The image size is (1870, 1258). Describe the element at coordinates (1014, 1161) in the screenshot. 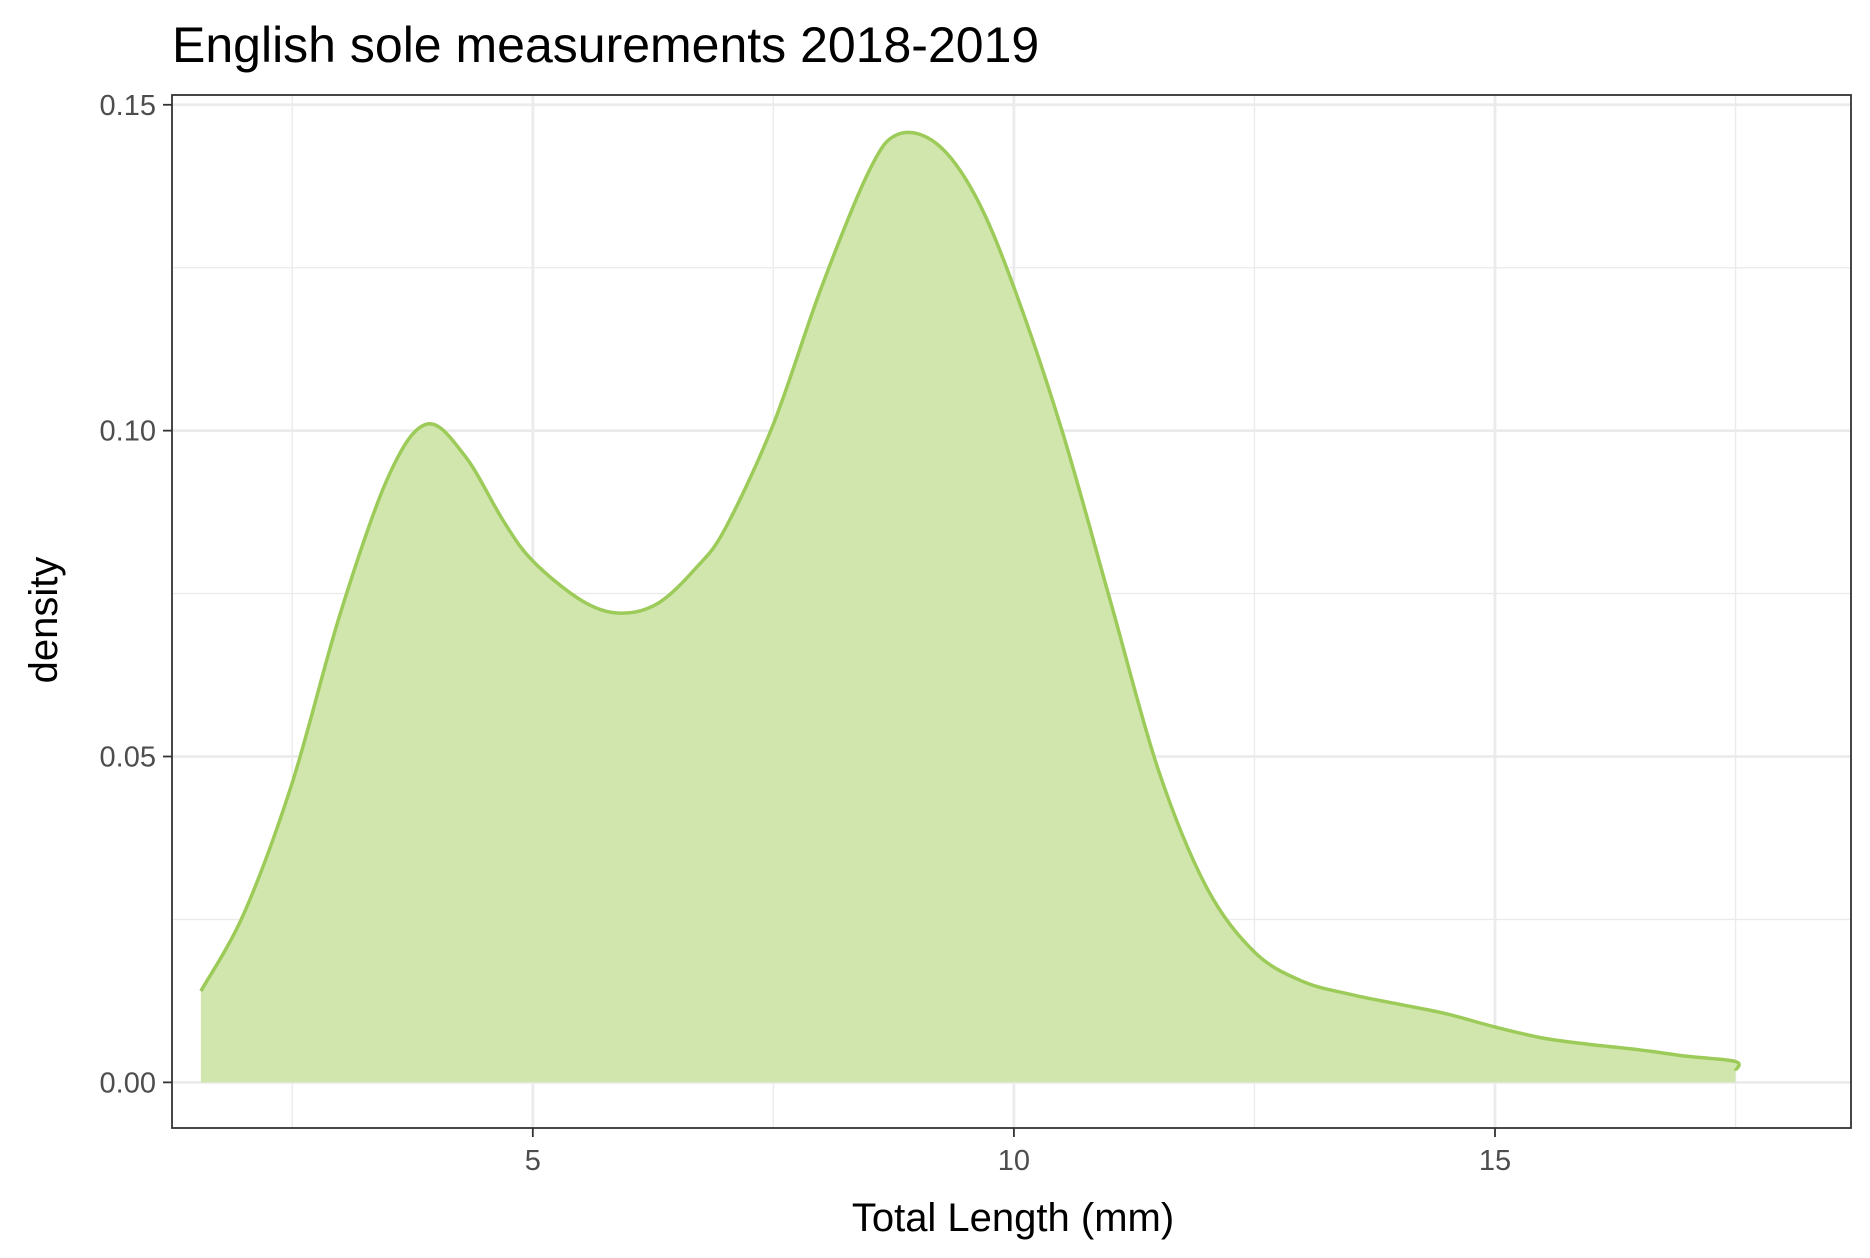

I see `x-tick-label: 10` at that location.